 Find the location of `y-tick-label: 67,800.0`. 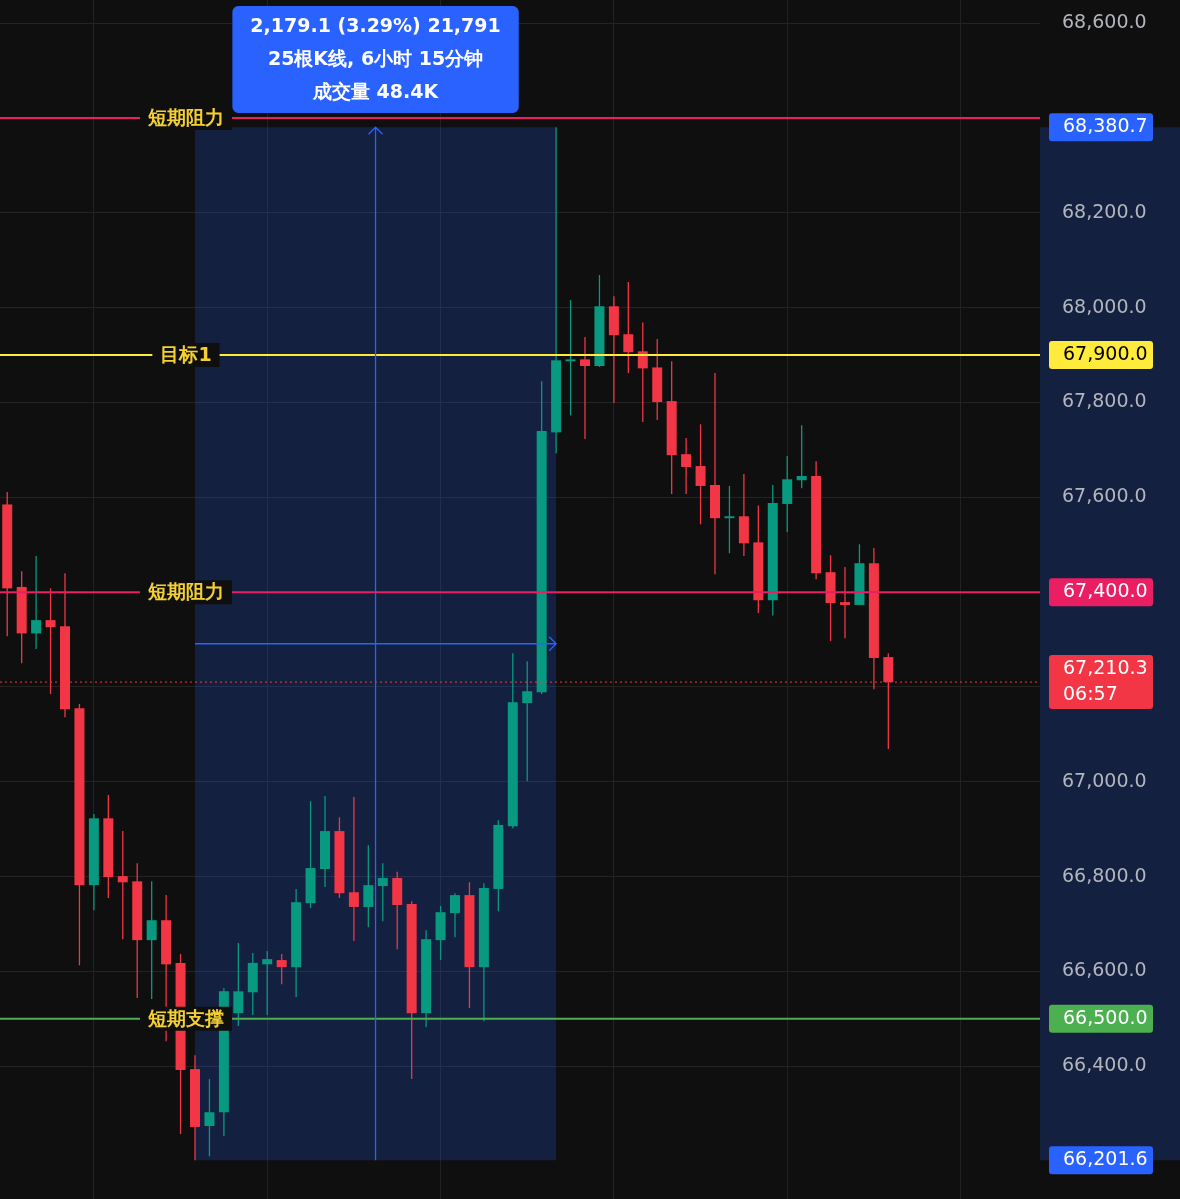

y-tick-label: 67,800.0 is located at coordinates (1104, 400).